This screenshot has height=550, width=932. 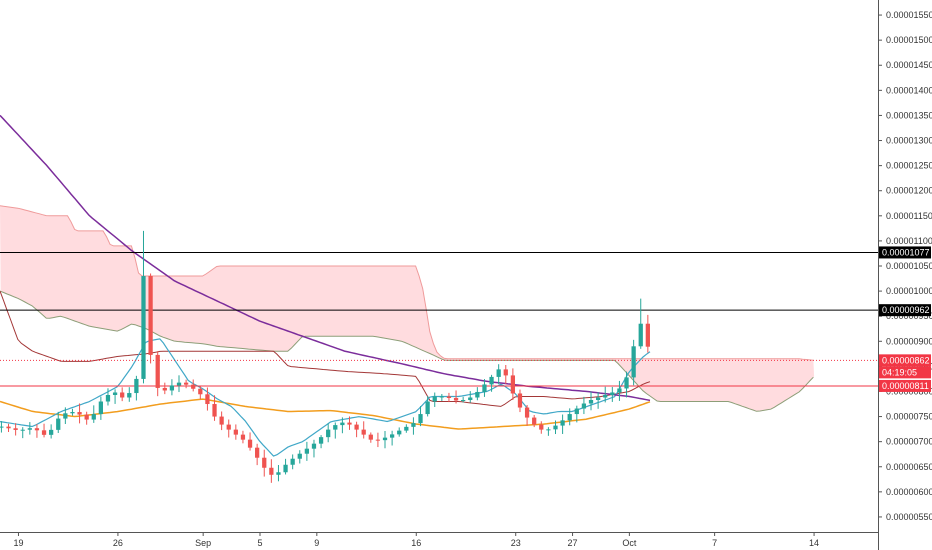 I want to click on y-tick-label: 0.00000700, so click(x=909, y=442).